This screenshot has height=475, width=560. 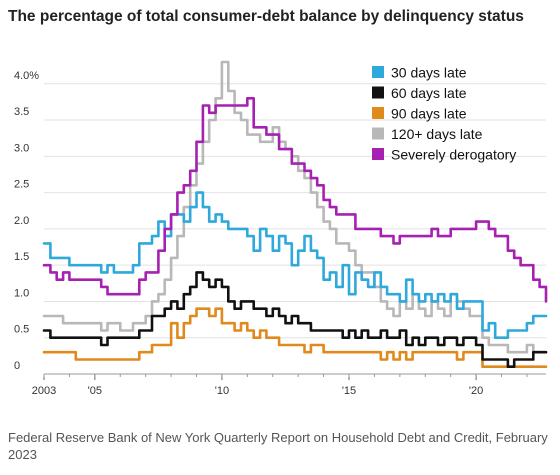 I want to click on y-tick-label: 2.0, so click(x=21, y=221).